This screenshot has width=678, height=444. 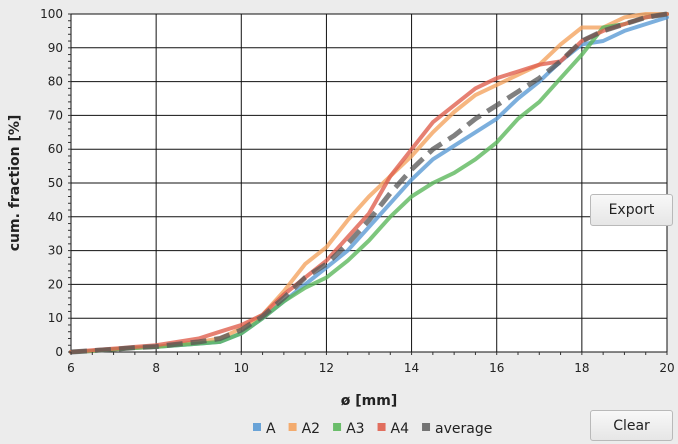 I want to click on y-tick-label: 30, so click(x=55, y=251).